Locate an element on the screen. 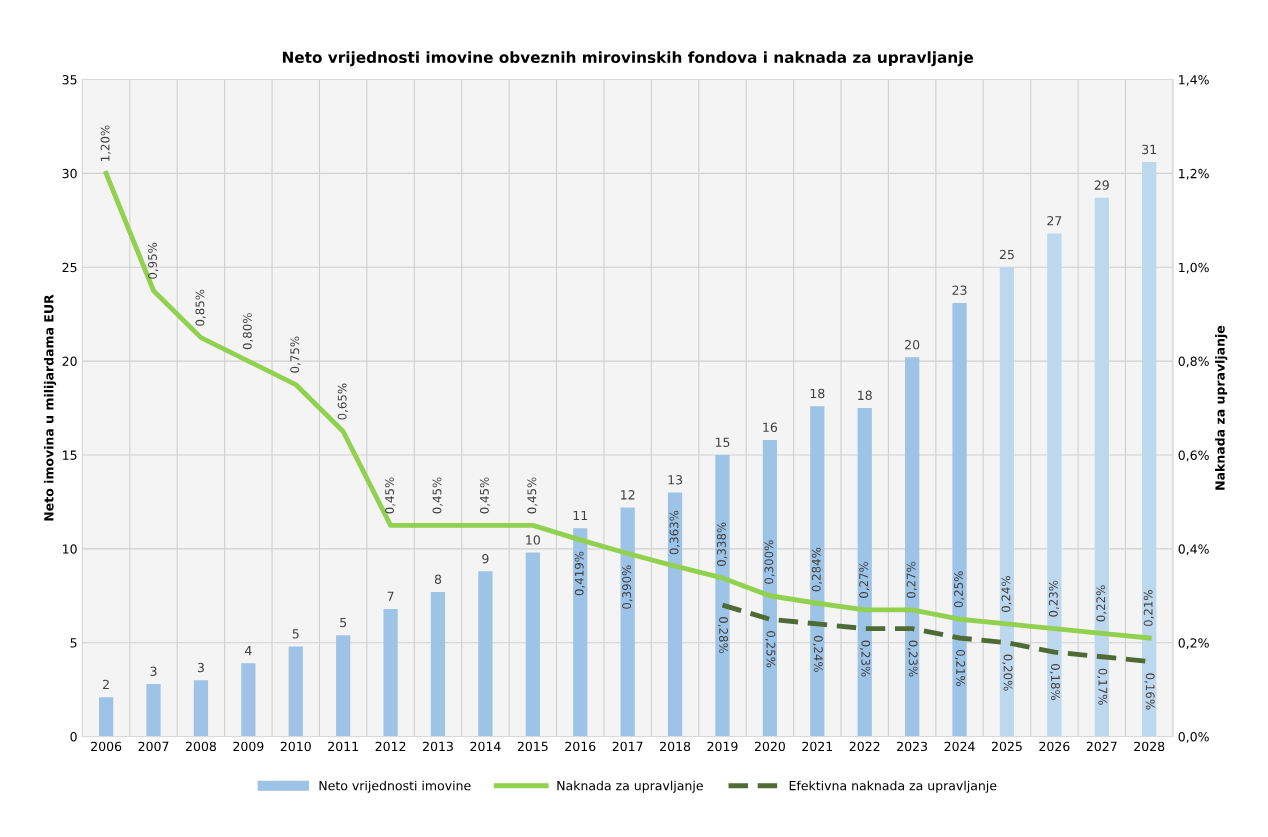  y2-tick-label: 0,6% is located at coordinates (1193, 456).